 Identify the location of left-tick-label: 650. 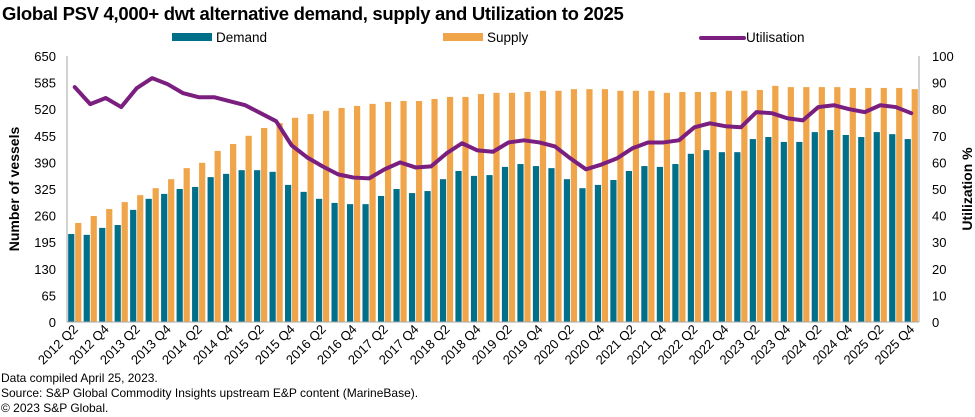
(45, 56).